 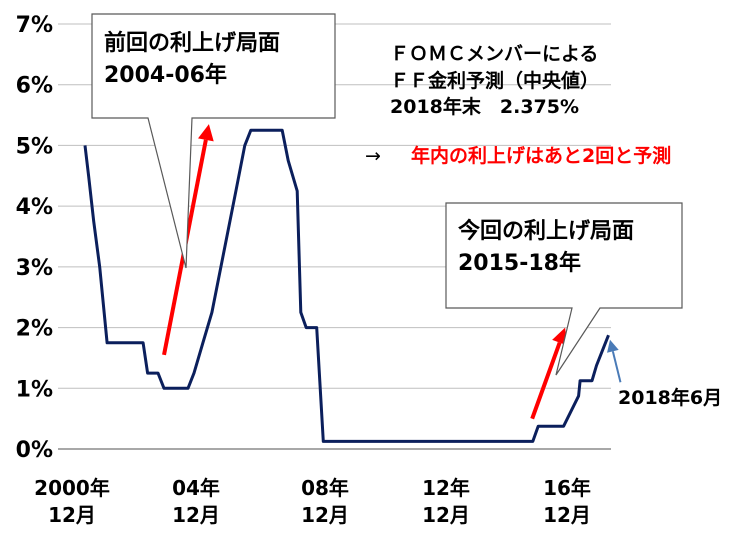 What do you see at coordinates (72, 488) in the screenshot?
I see `x-tick-label: 2000年` at bounding box center [72, 488].